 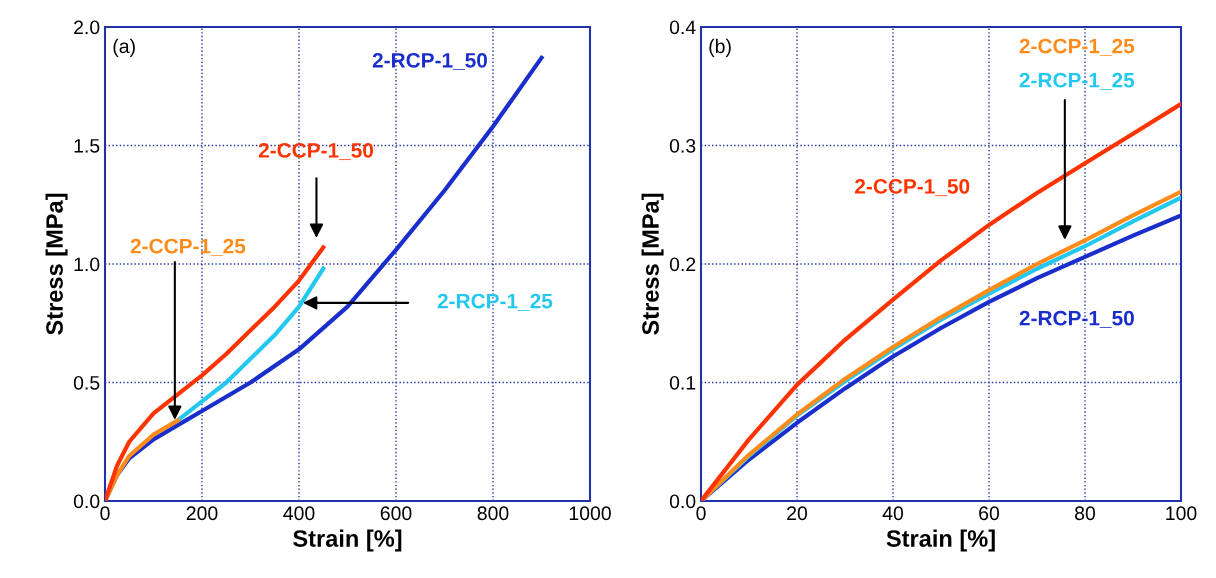 I want to click on x-tick-label: 800, so click(x=493, y=513).